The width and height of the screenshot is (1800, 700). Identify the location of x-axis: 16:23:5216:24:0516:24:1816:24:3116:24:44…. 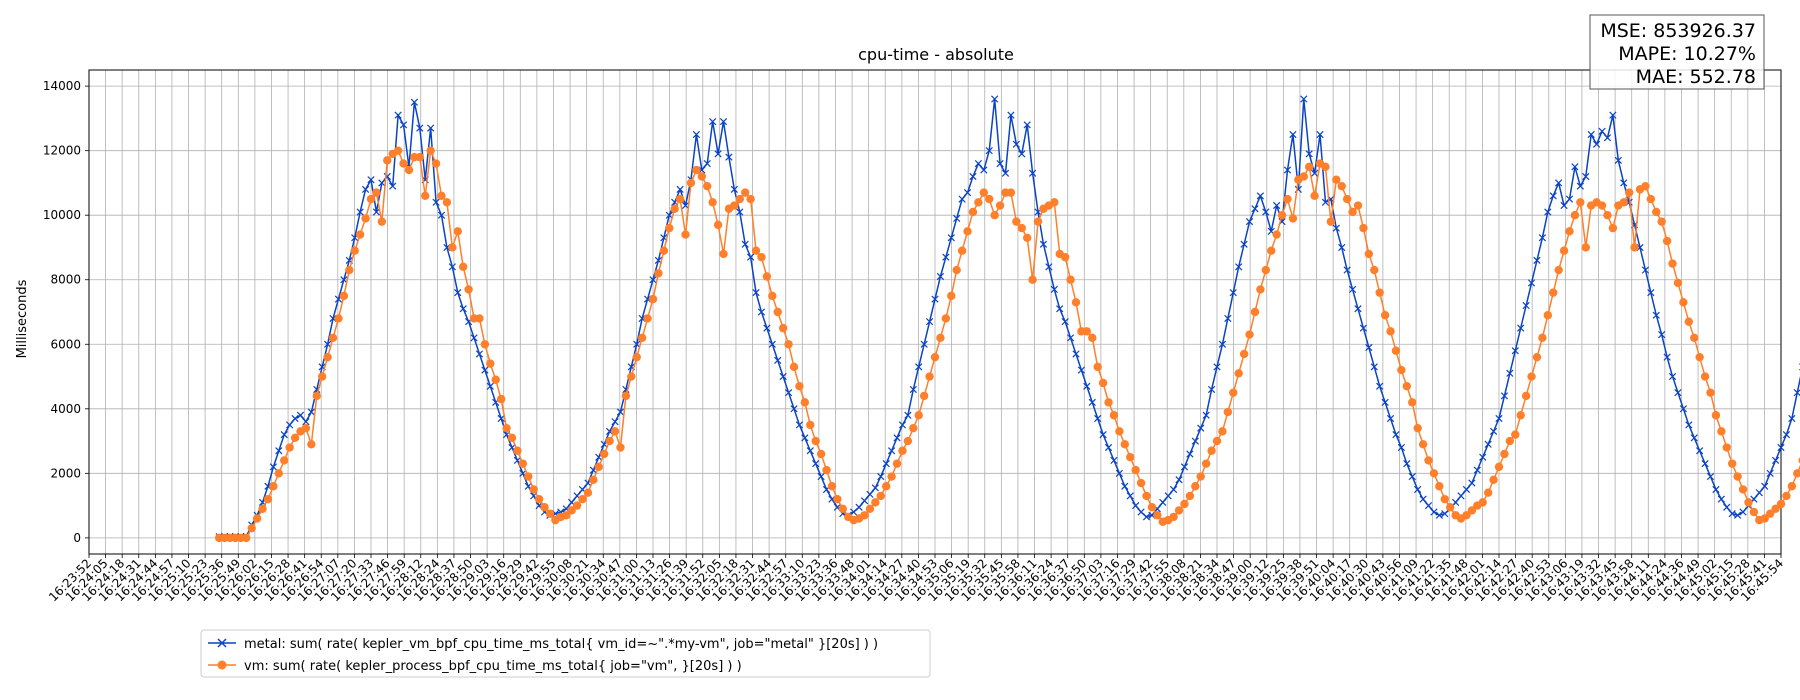
(916, 579).